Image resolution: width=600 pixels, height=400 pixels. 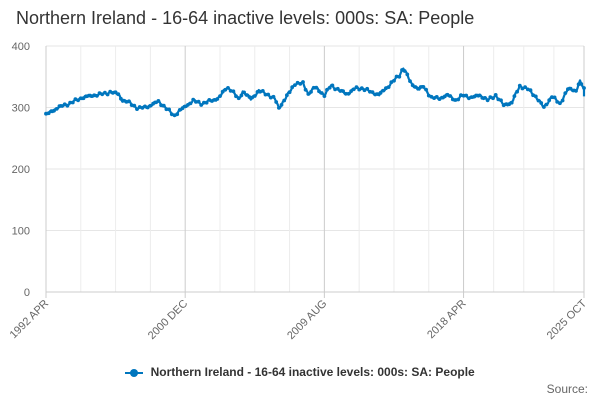 What do you see at coordinates (567, 389) in the screenshot?
I see `source-credit: Source:` at bounding box center [567, 389].